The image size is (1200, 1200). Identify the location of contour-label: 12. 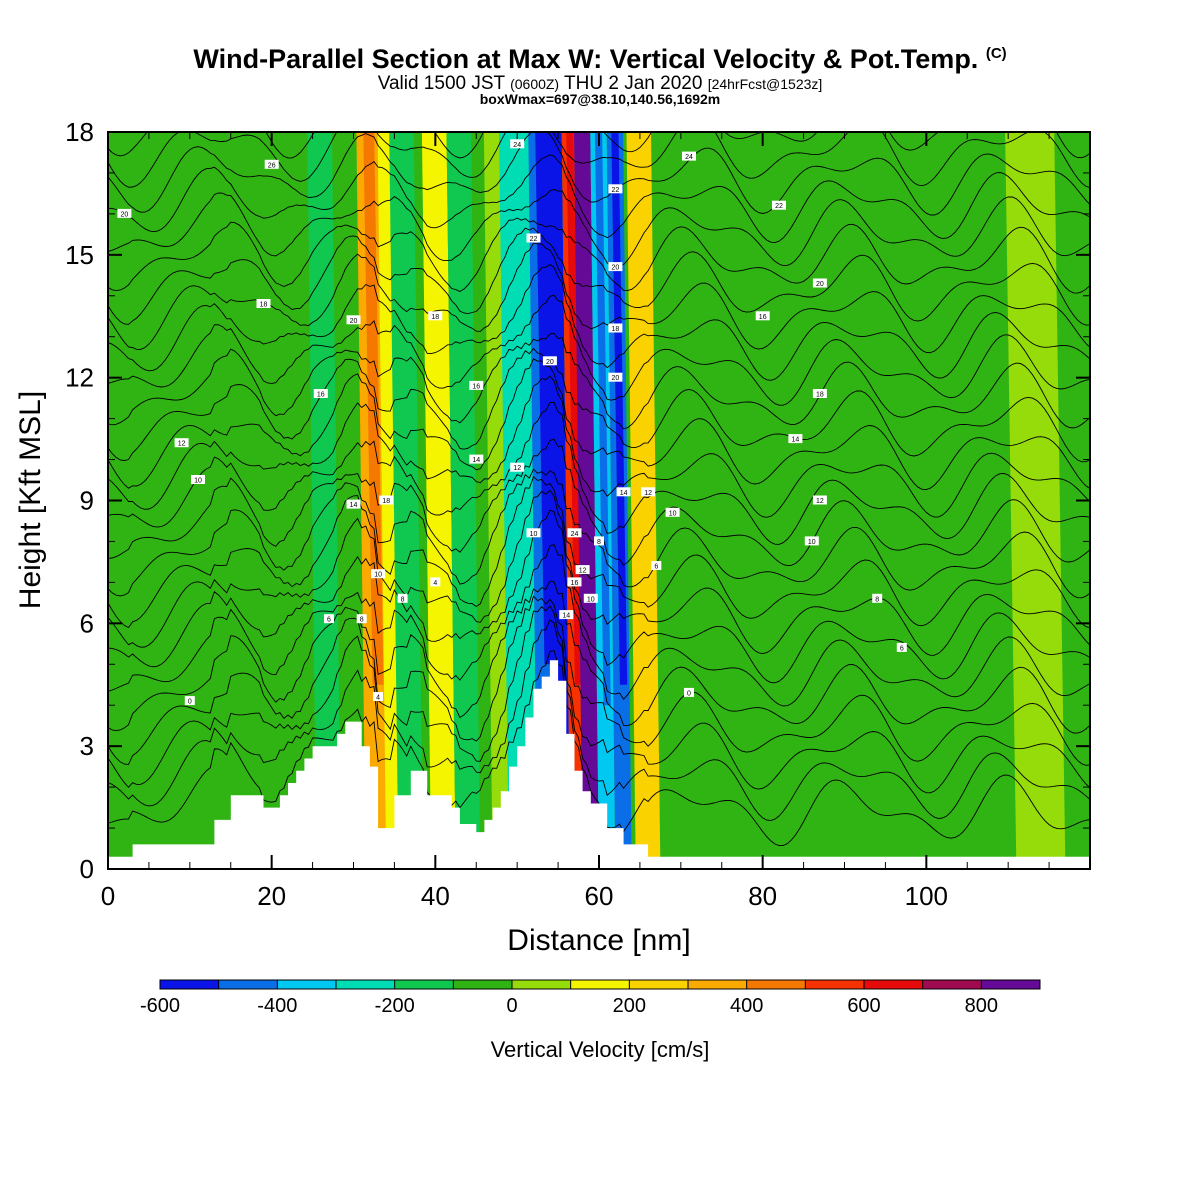
(648, 492).